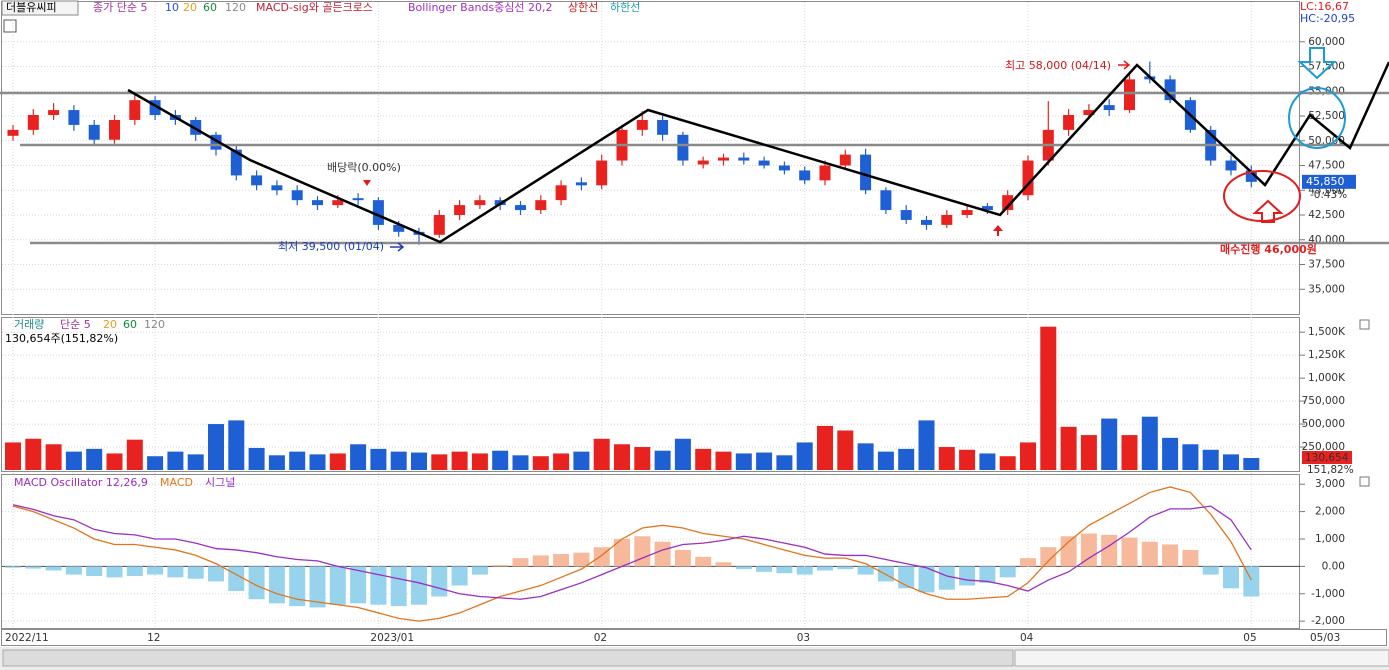 This screenshot has height=670, width=1389. Describe the element at coordinates (110, 324) in the screenshot. I see `legend-item: 20` at that location.